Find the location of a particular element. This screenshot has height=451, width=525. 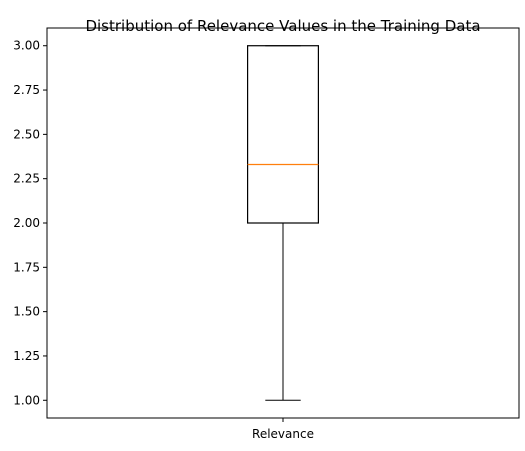

y-axis: 1.00 1.25 1.50 1.75 2.00 2.25 2.50 2.75 3.00 is located at coordinates (30, 223).